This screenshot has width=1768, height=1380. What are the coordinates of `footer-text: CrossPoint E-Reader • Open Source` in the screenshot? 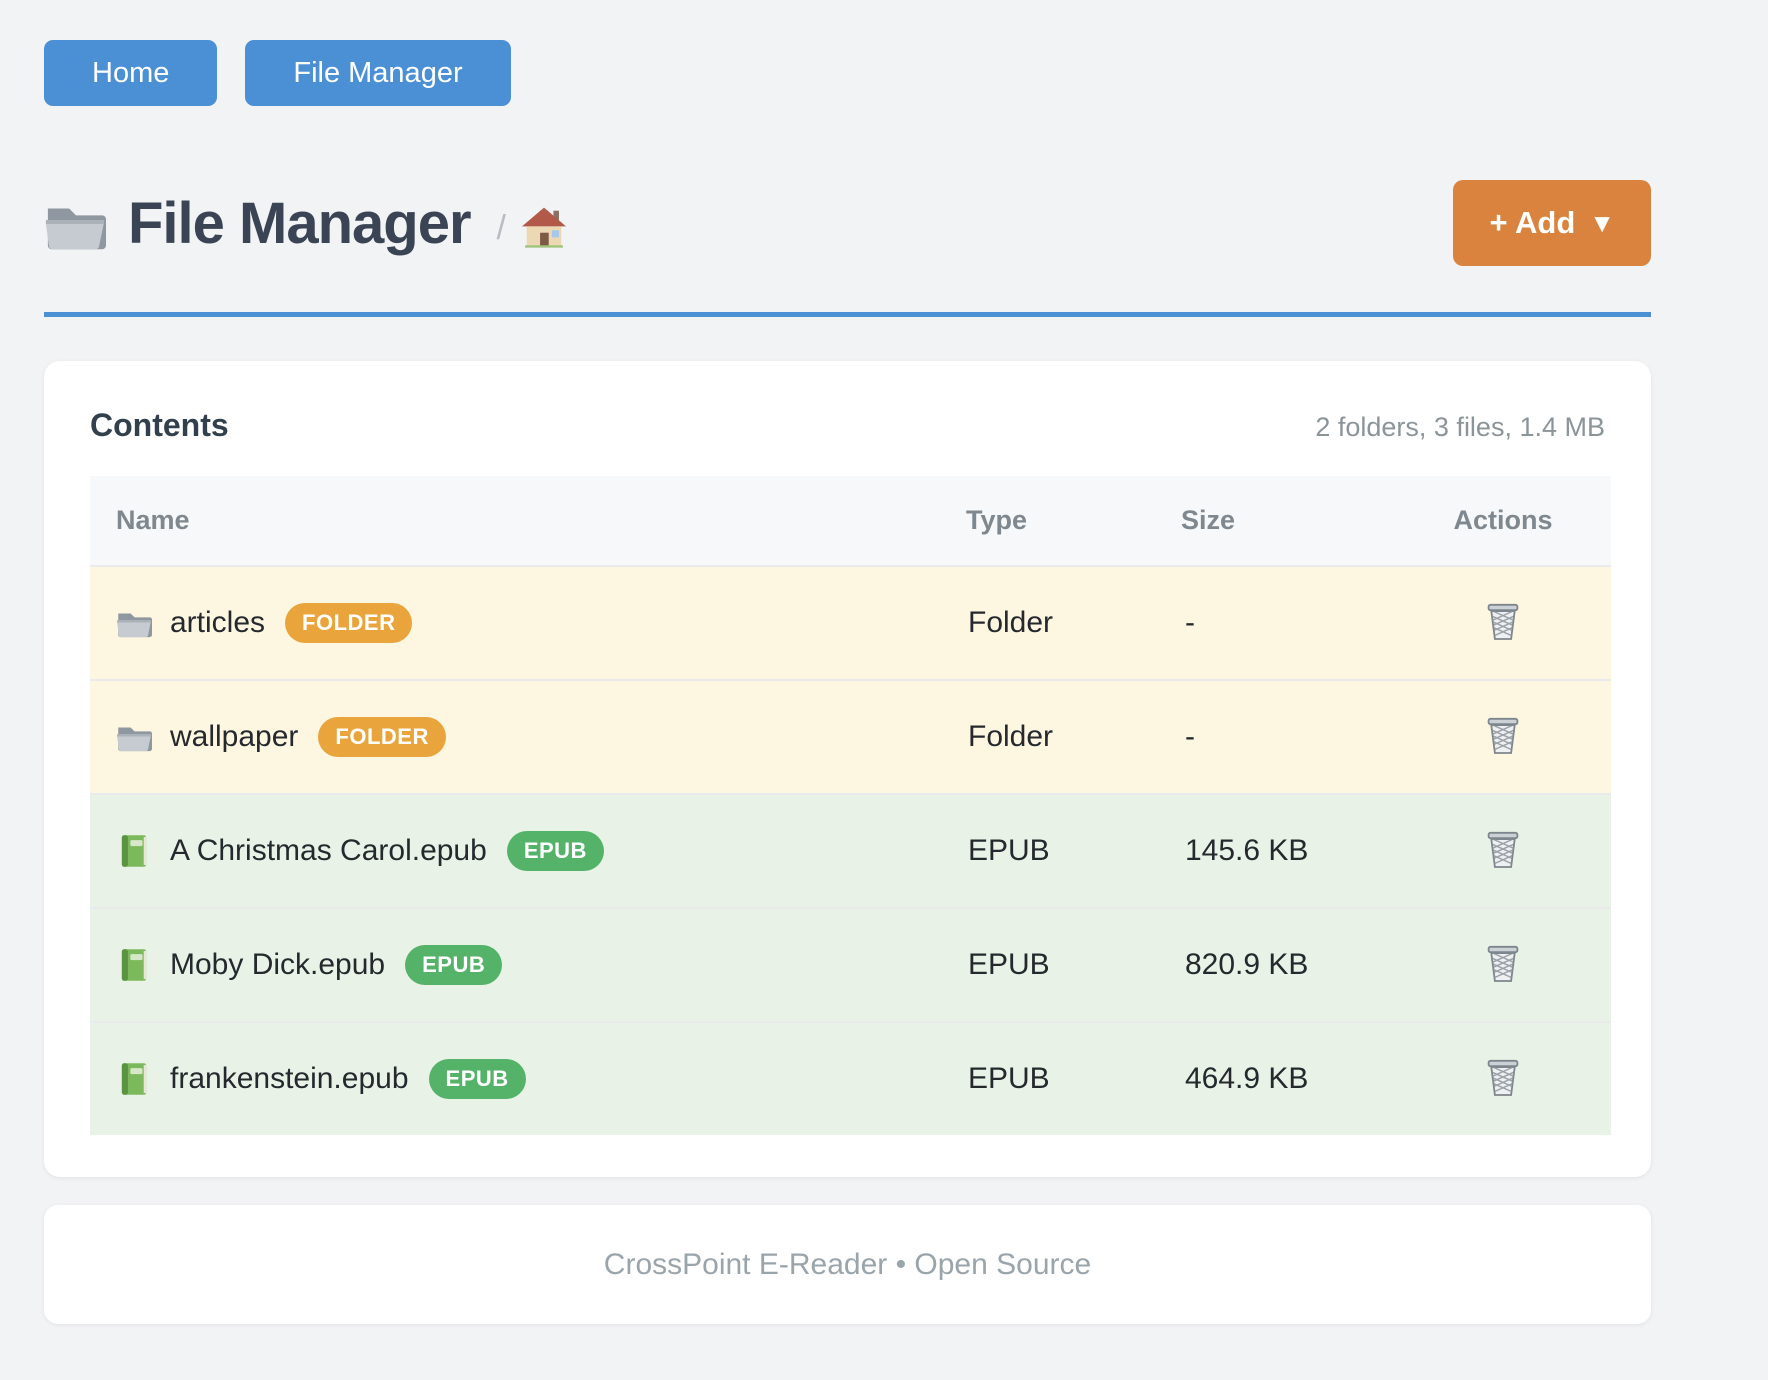 It's located at (847, 1264).